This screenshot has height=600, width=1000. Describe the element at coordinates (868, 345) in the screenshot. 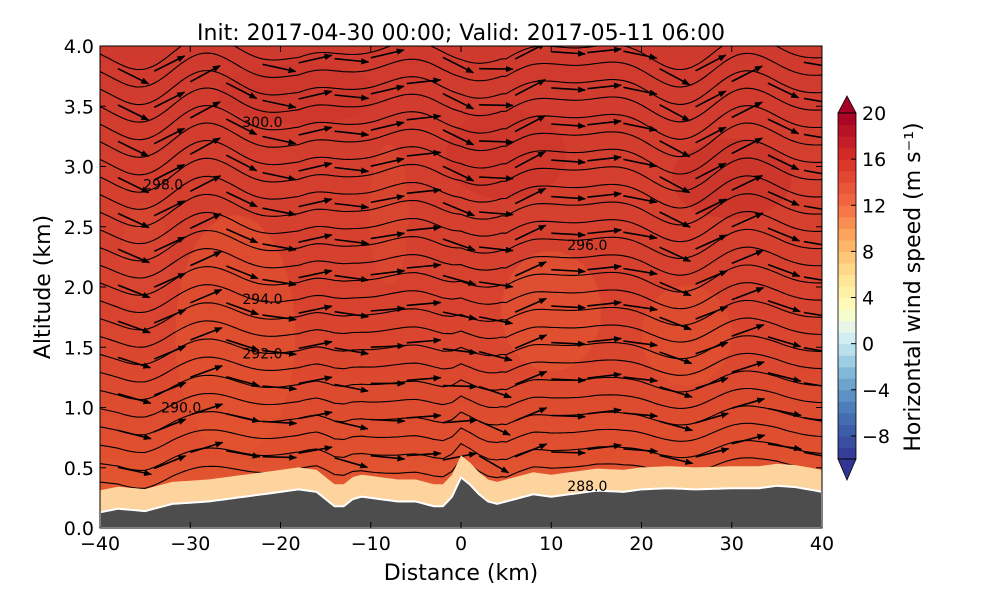

I see `colorbar-tick-label: 0` at that location.